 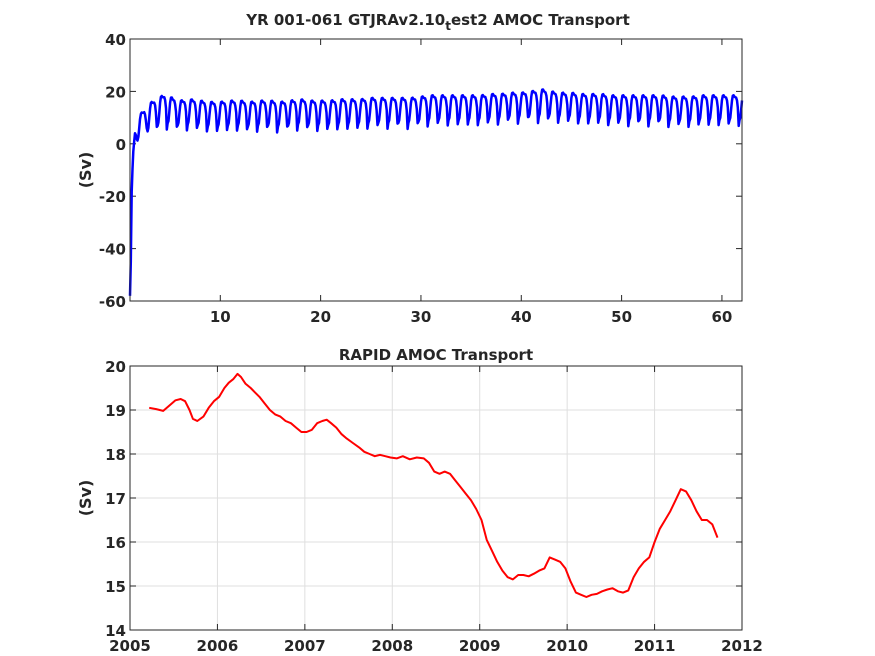 I want to click on model-y-tick-label: 20, so click(x=115, y=92).